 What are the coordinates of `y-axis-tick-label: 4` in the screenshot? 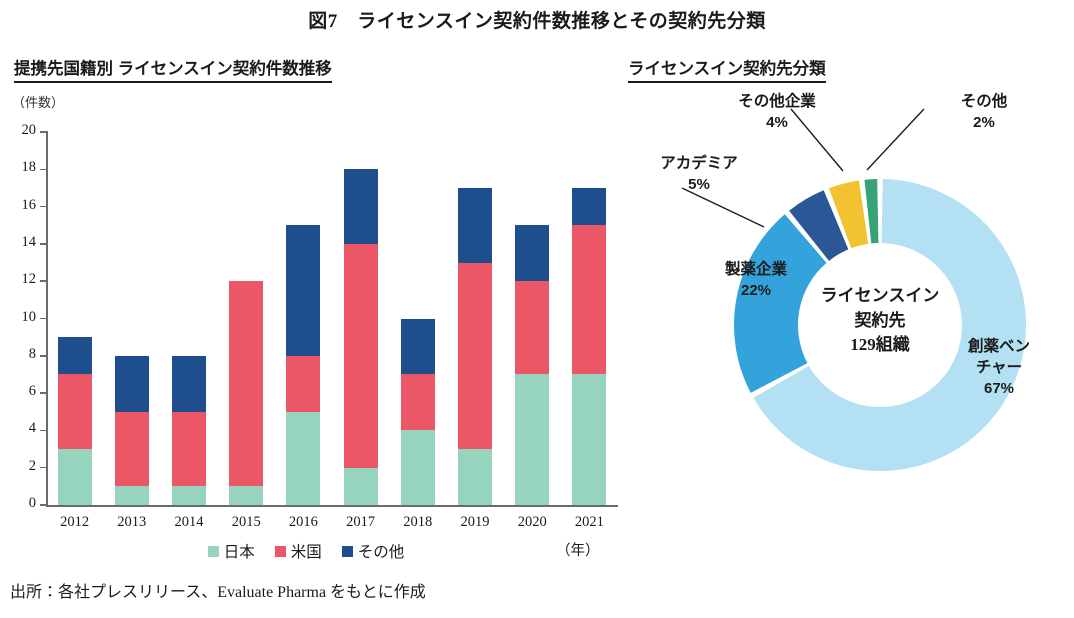 It's located at (32, 428).